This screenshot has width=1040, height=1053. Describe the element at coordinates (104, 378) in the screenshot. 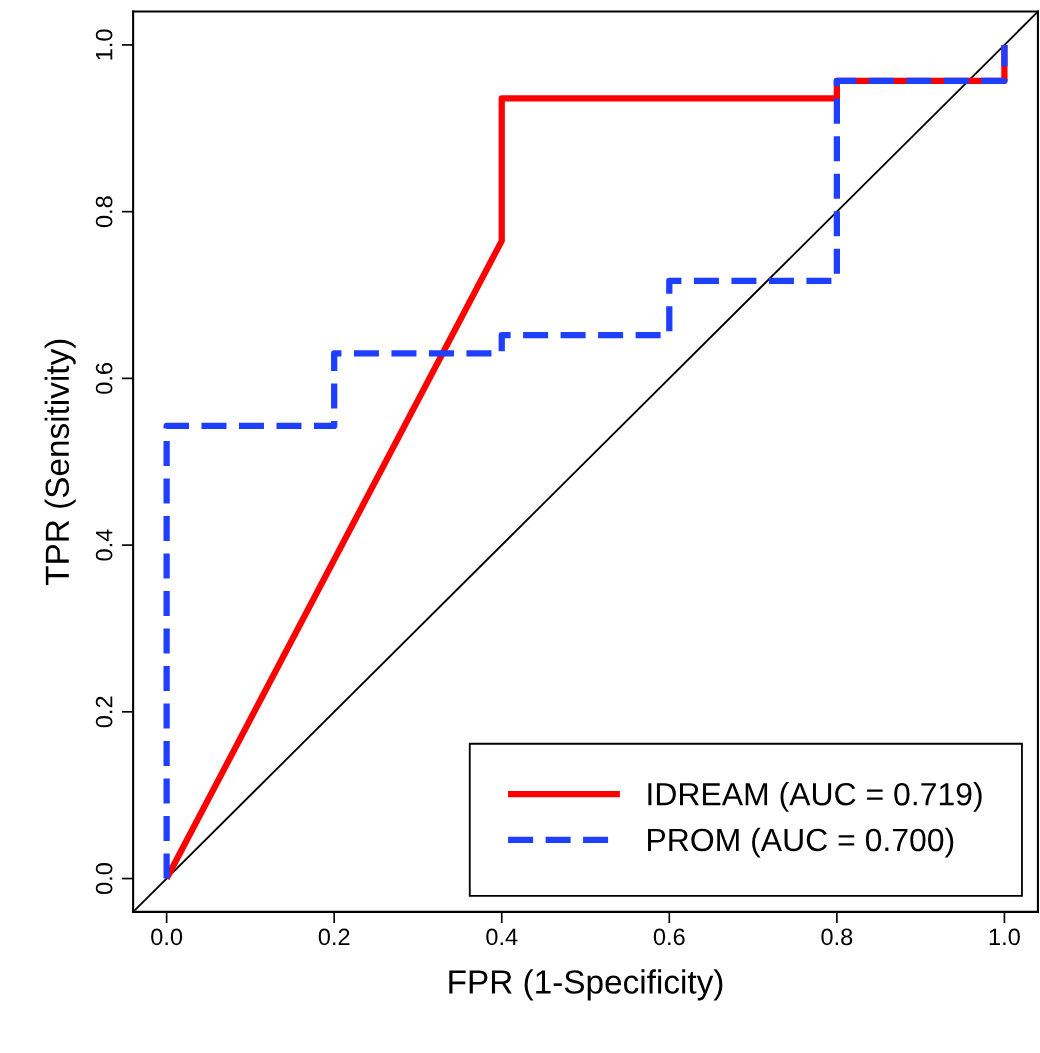

I see `y-tick-label: 0.6` at that location.